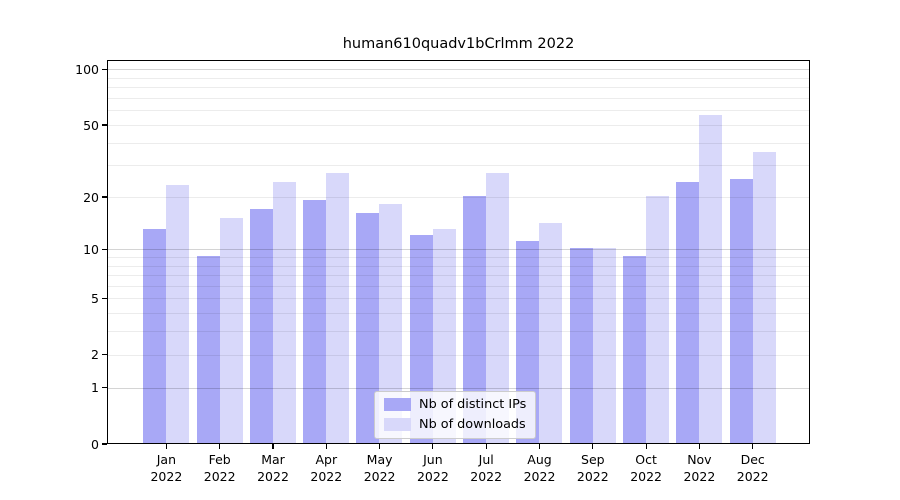 The image size is (900, 500). I want to click on bar-downloads-nov, so click(711, 279).